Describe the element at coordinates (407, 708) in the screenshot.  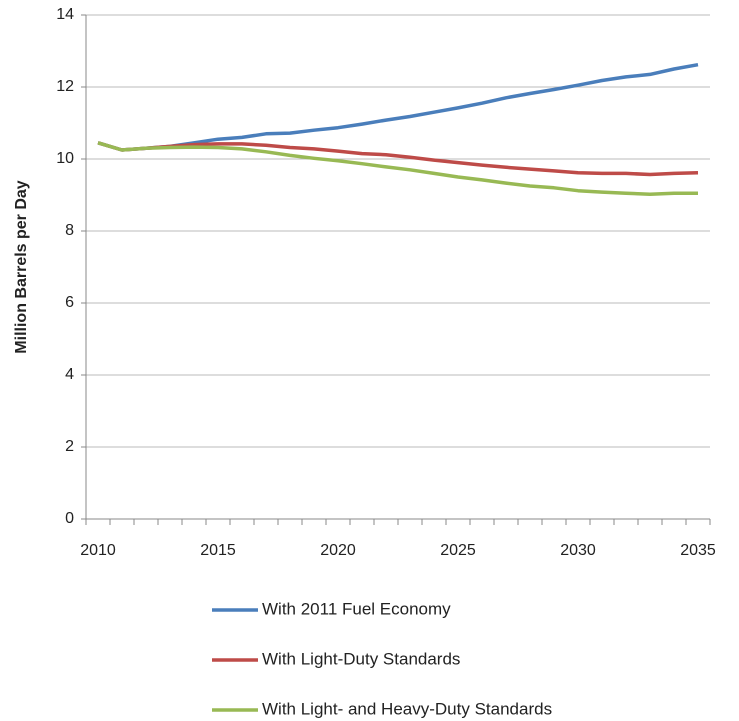
I see `legend-label: With Light- and Heavy-Duty Standards` at that location.